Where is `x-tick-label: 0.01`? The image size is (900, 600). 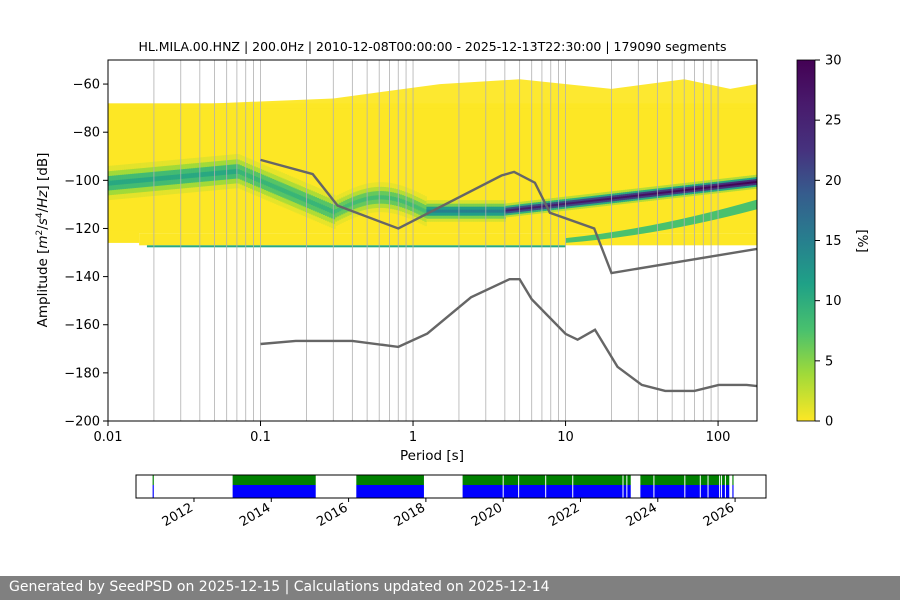 x-tick-label: 0.01 is located at coordinates (108, 437).